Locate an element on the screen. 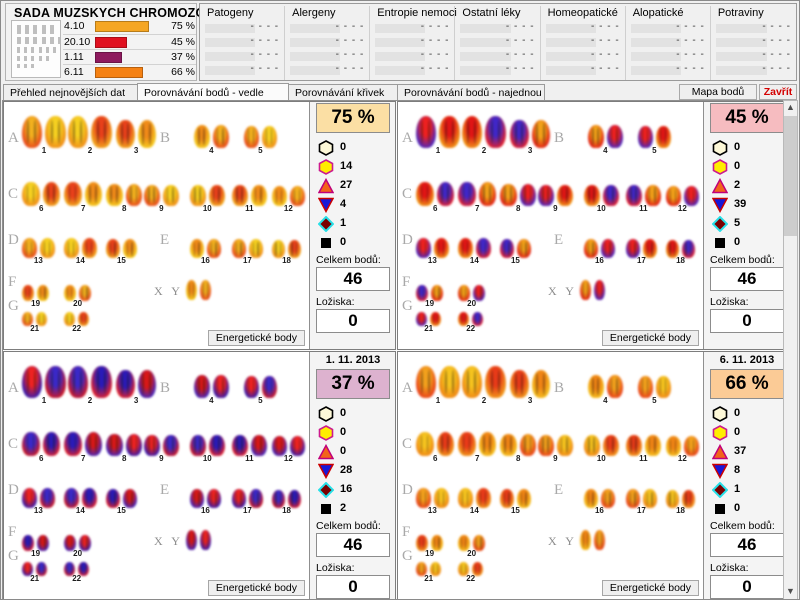 The height and width of the screenshot is (600, 800). scroll-up-arrow-icon: ▲ is located at coordinates (790, 108).